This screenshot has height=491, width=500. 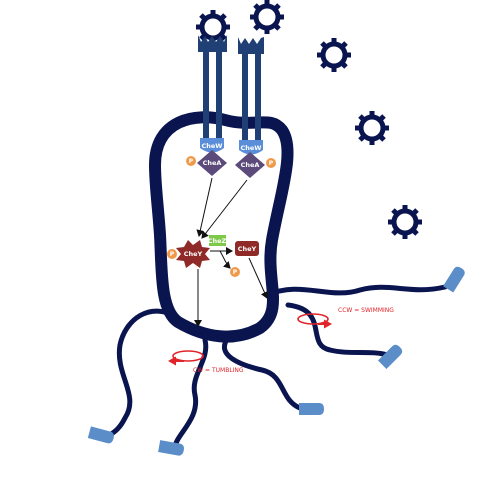 I want to click on receptor-right, so click(x=251, y=89).